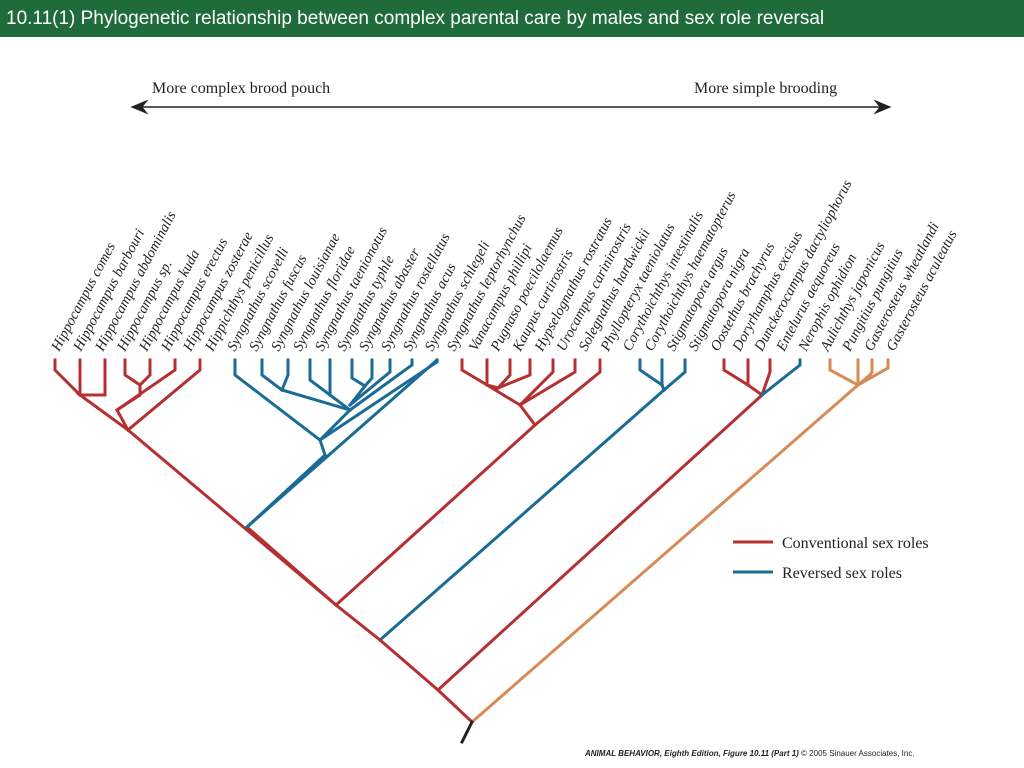 This screenshot has width=1024, height=768. I want to click on legend-label-conventional: Conventional sex roles, so click(855, 543).